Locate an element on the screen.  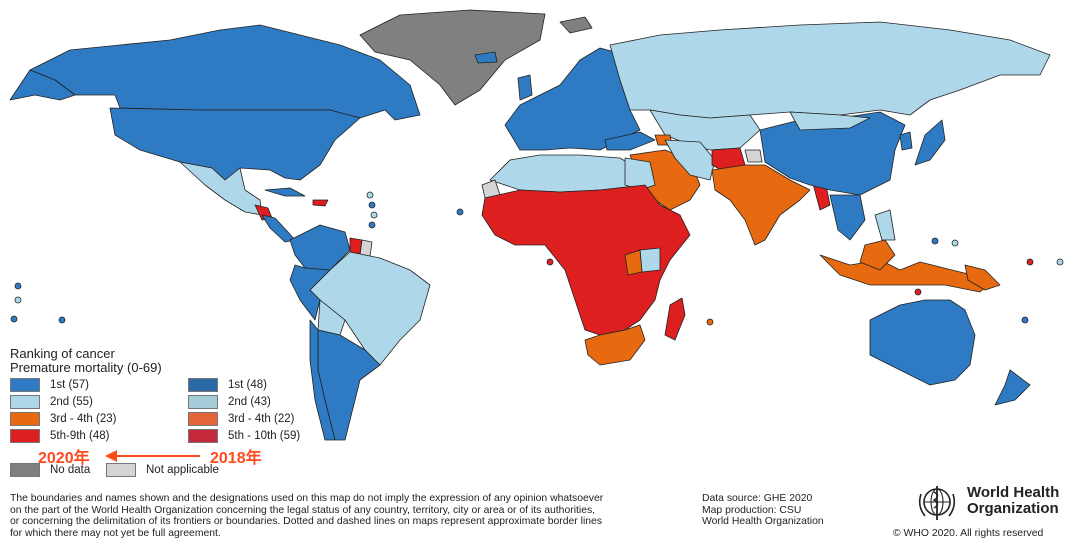
region-mongolia is located at coordinates (830, 121).